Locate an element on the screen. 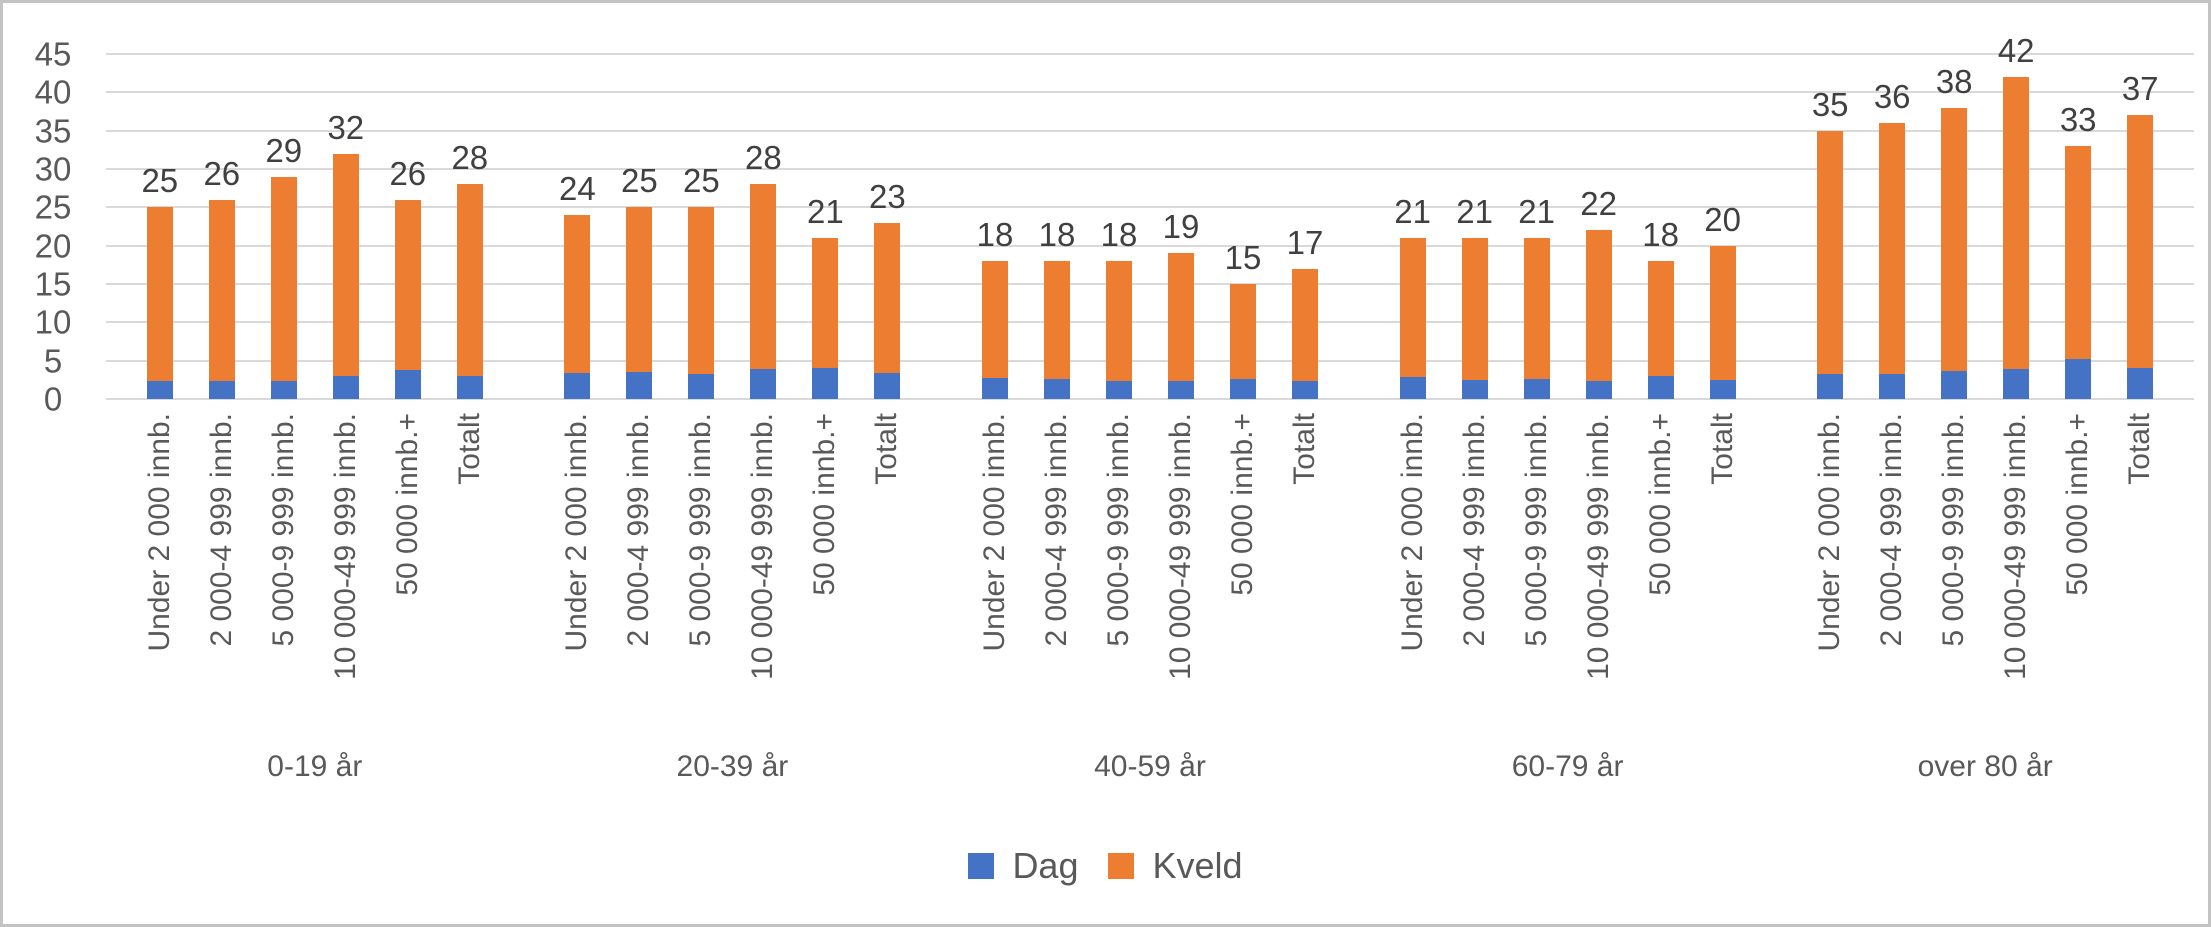 The image size is (2211, 927). bar-group: 25 26 29 32 26 28 is located at coordinates (315, 226).